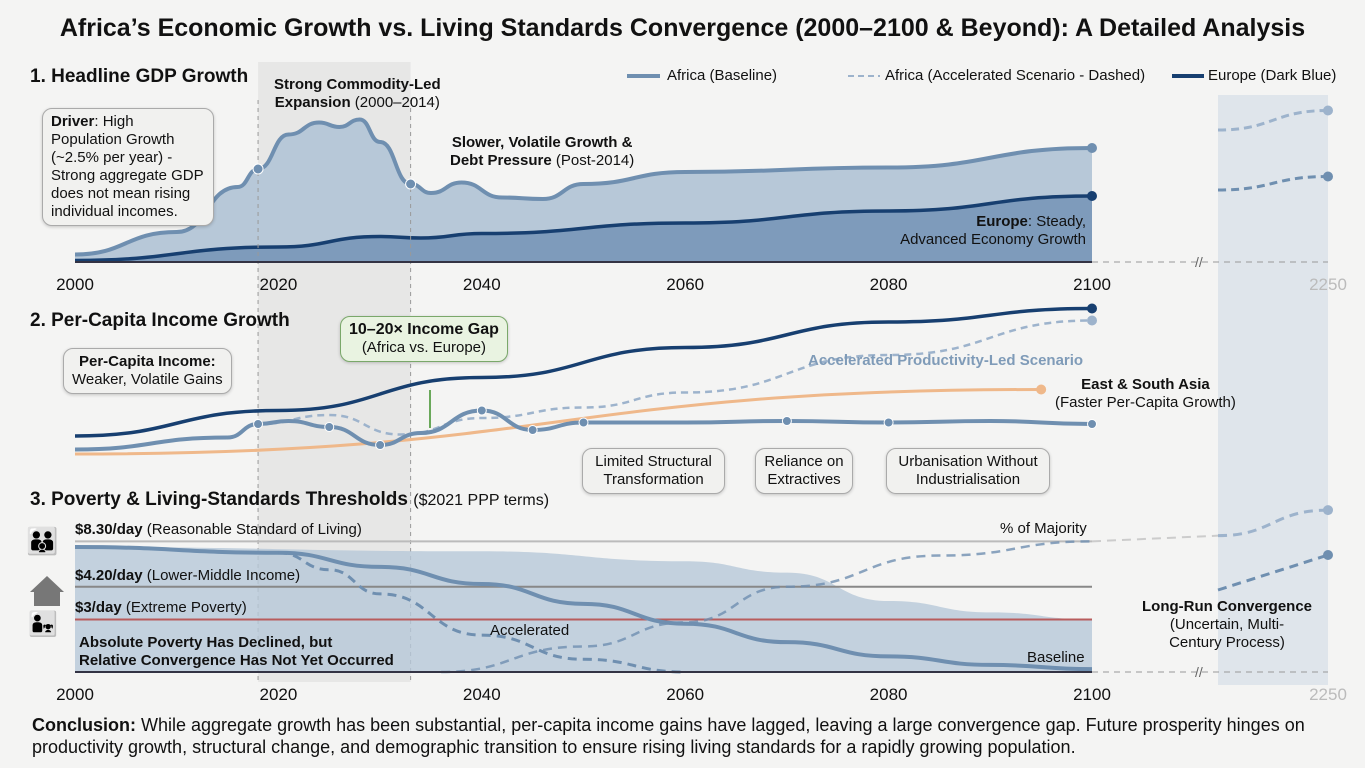 The height and width of the screenshot is (768, 1365). Describe the element at coordinates (1273, 390) in the screenshot. I see `beyond-band` at that location.